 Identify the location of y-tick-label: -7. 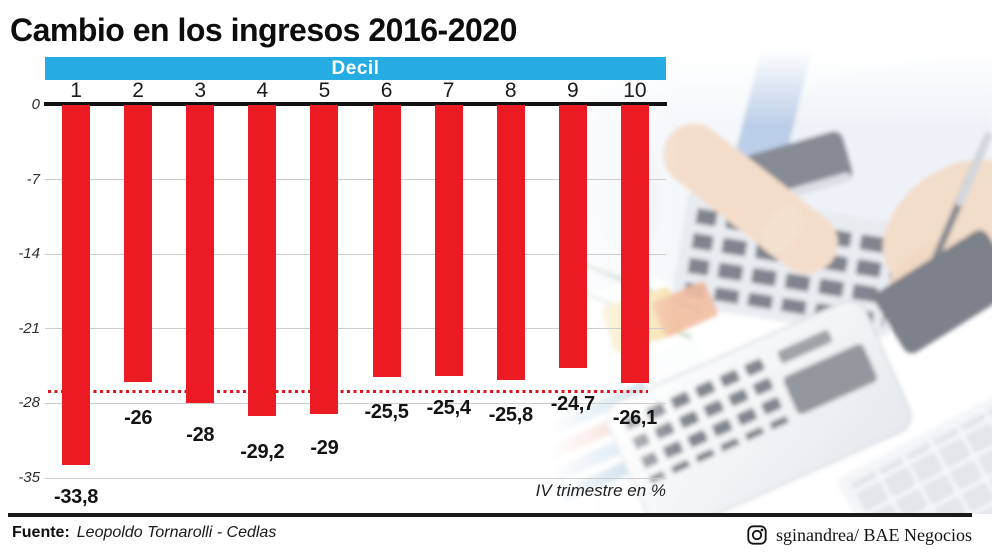
(33, 179).